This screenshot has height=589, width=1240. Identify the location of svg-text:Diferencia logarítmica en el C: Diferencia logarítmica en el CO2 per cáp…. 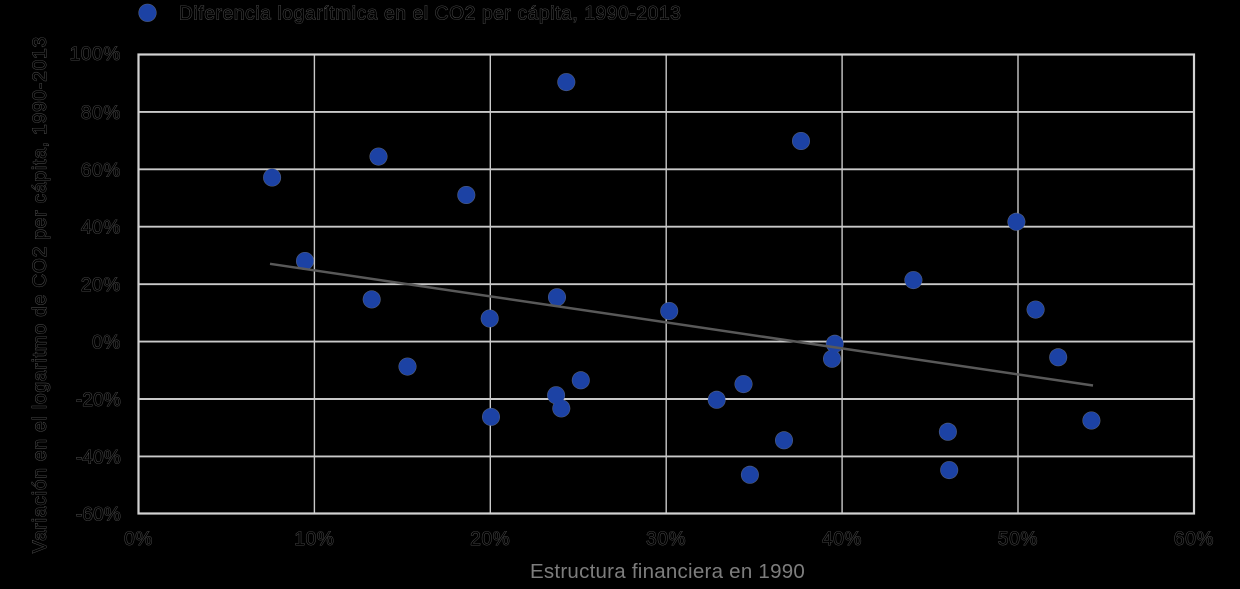
(430, 14).